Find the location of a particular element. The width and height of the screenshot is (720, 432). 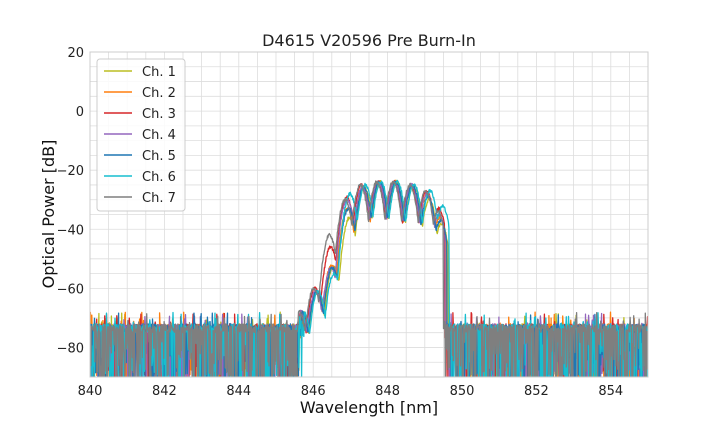

y-tick-label: −80 is located at coordinates (70, 348).